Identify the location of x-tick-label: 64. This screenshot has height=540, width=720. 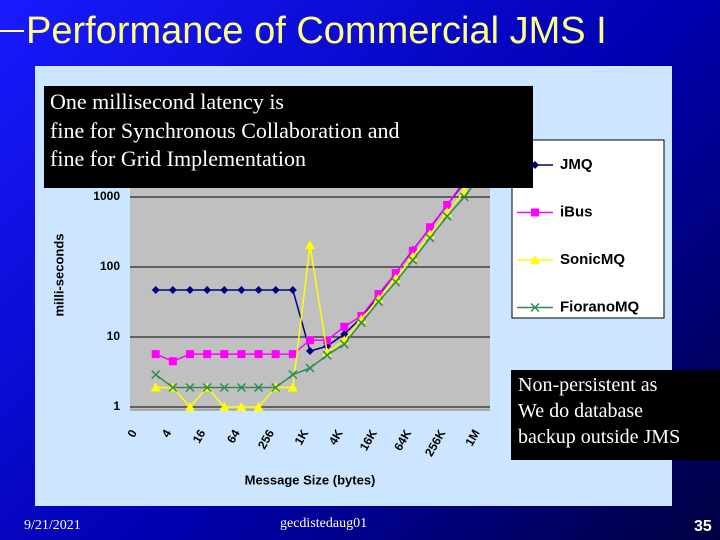
(233, 436).